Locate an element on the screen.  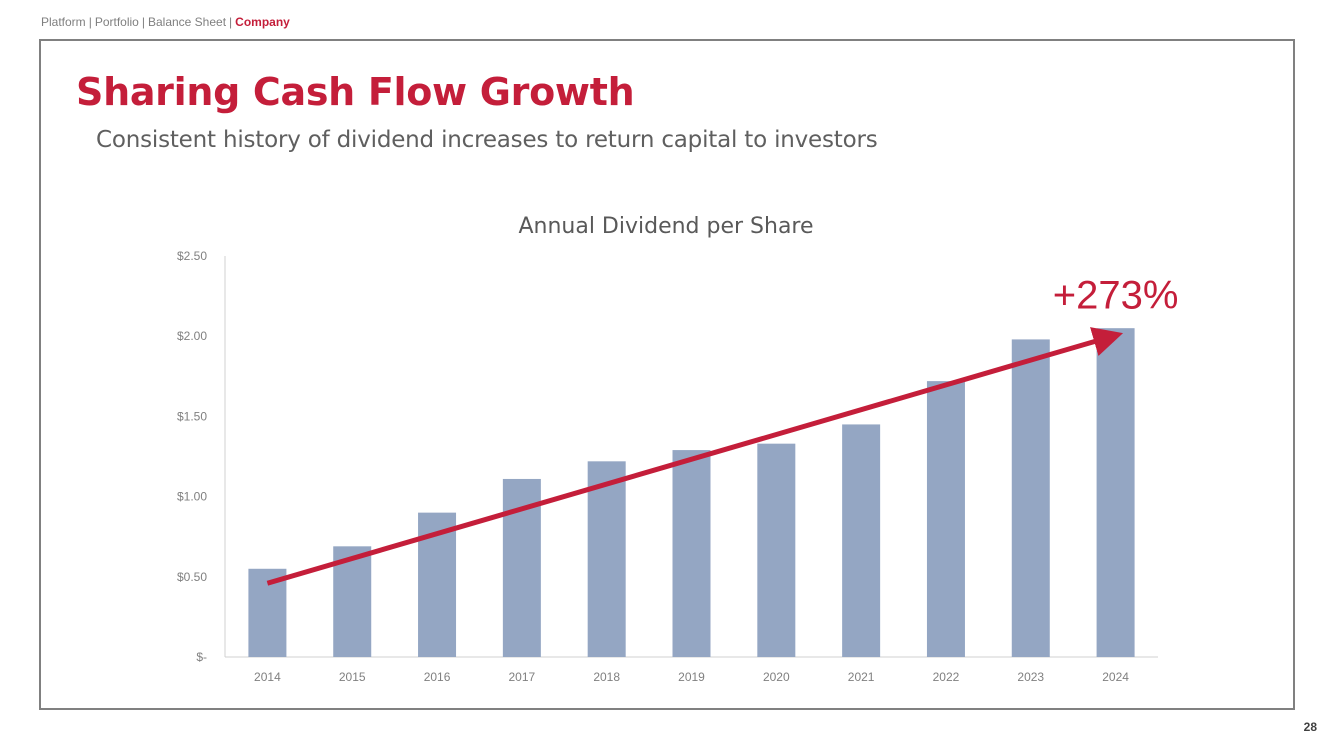
breadcrumb-item-balance-sheet: Balance Sheet is located at coordinates (187, 22).